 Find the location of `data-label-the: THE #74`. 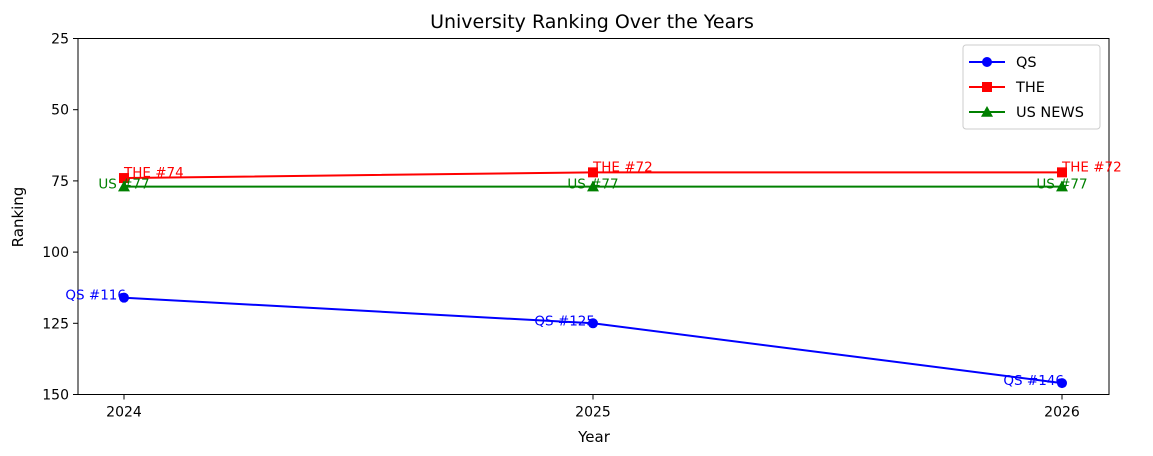

data-label-the: THE #74 is located at coordinates (153, 173).